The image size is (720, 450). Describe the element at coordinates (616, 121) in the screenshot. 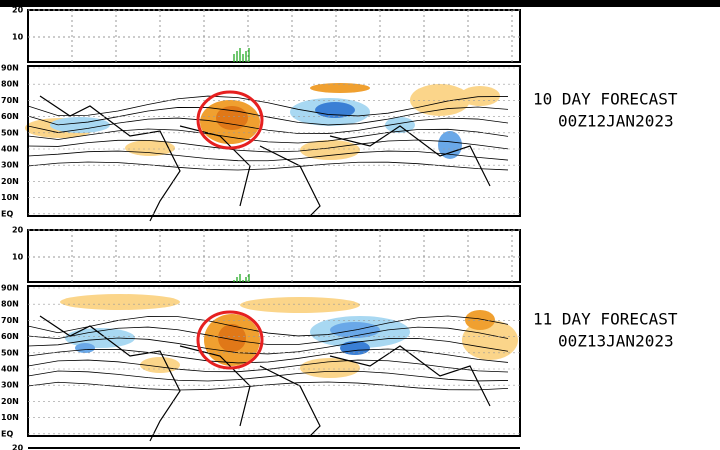

I see `forecast-date: 00Z12JAN2023` at that location.